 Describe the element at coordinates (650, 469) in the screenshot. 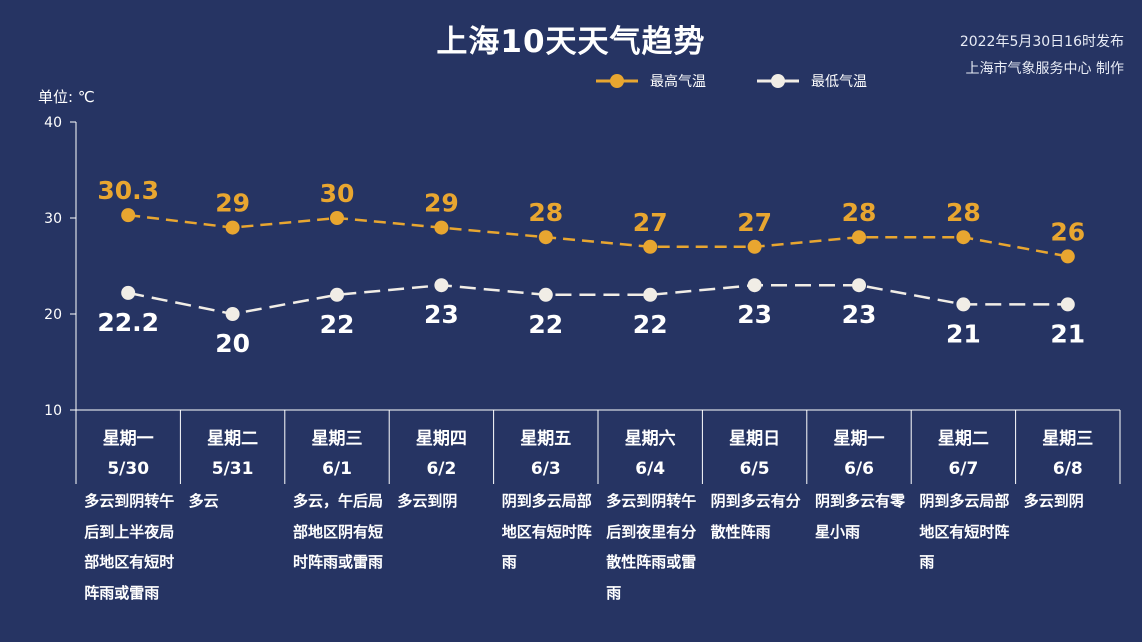

I see `date-label: 6/4` at that location.